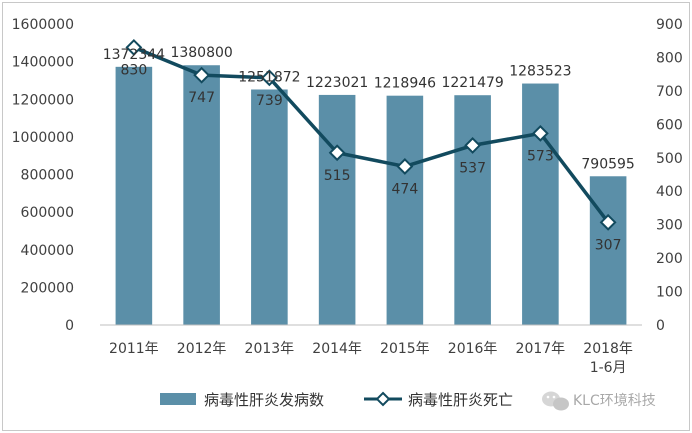 The width and height of the screenshot is (692, 433). What do you see at coordinates (202, 349) in the screenshot?
I see `x-tick-label: 2012年` at bounding box center [202, 349].